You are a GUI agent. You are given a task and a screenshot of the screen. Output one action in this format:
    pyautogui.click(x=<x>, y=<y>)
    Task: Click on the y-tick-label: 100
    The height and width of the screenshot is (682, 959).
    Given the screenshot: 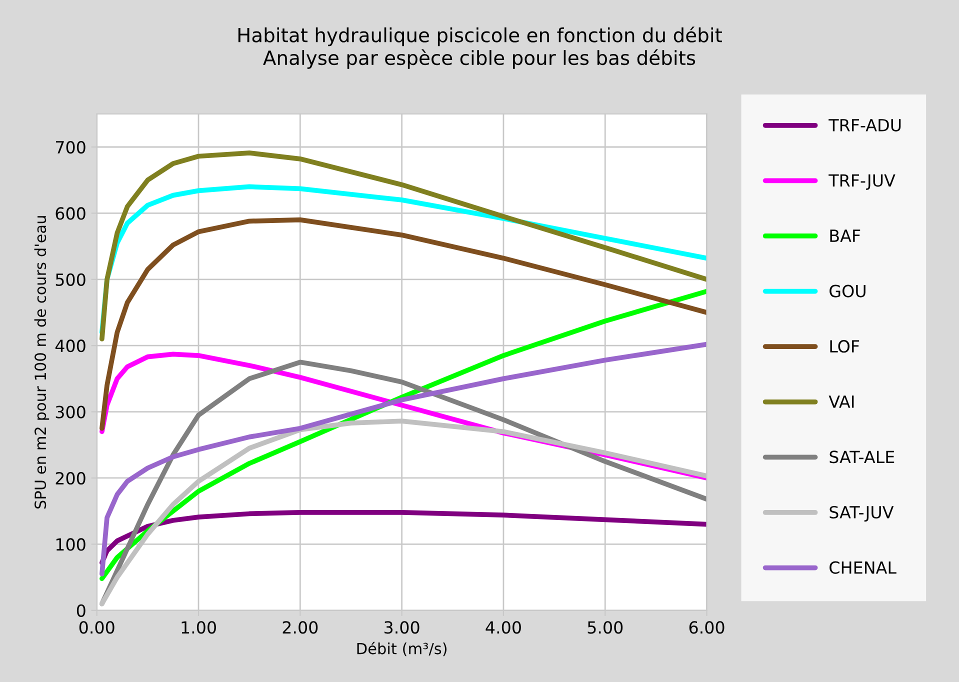 What is the action you would take?
    pyautogui.click(x=71, y=544)
    